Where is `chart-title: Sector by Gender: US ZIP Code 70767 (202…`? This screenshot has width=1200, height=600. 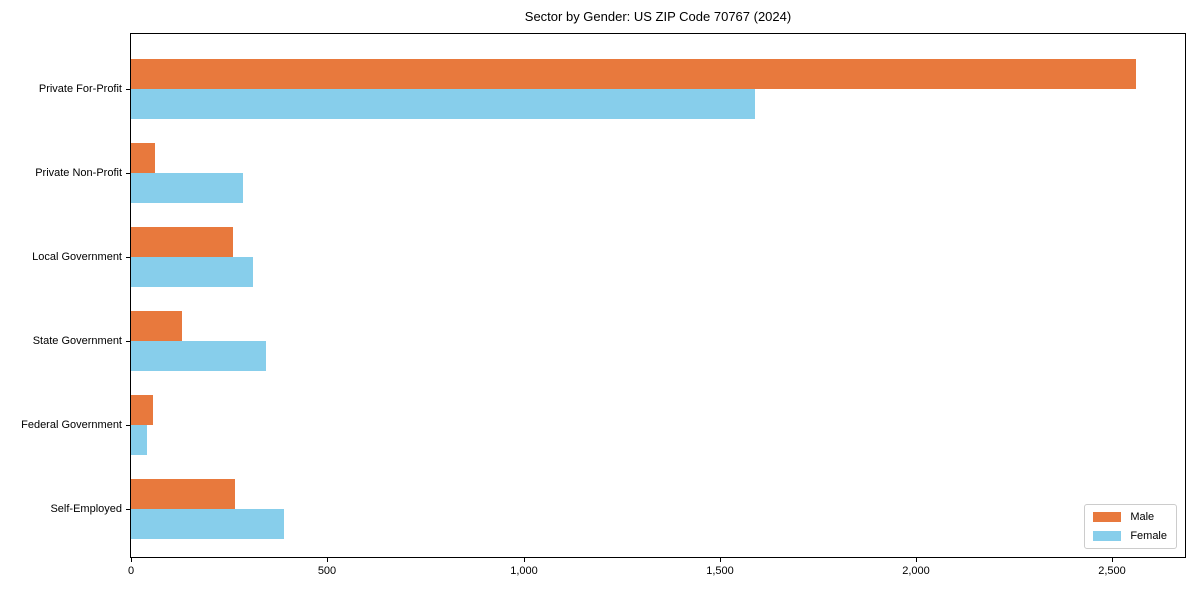 chart-title: Sector by Gender: US ZIP Code 70767 (202… is located at coordinates (658, 16).